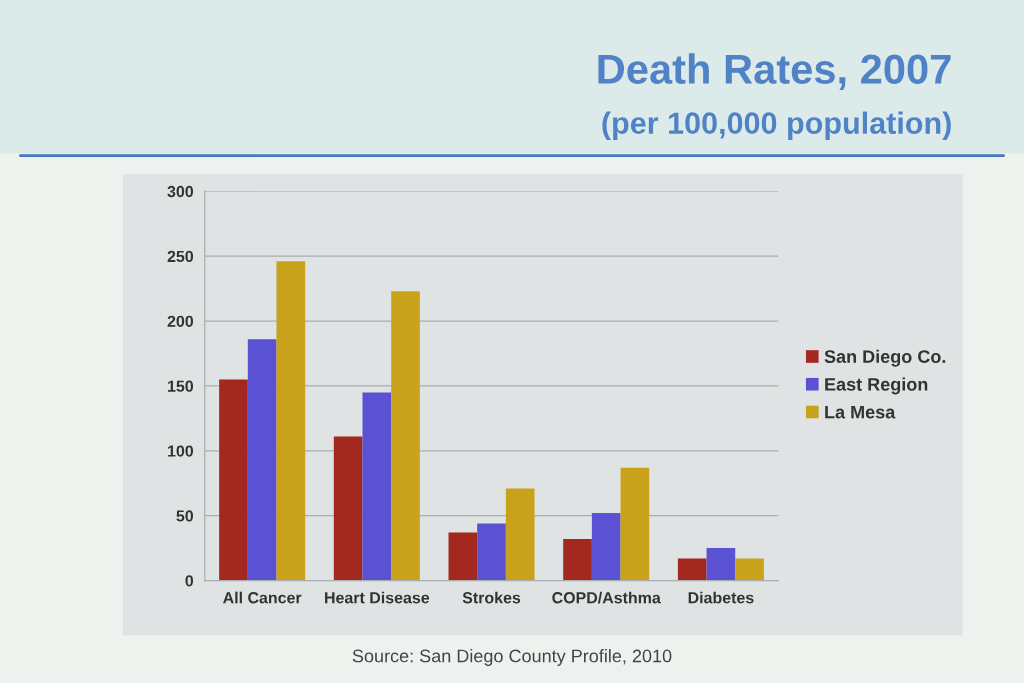  I want to click on y-tick-label: 0, so click(189, 581).